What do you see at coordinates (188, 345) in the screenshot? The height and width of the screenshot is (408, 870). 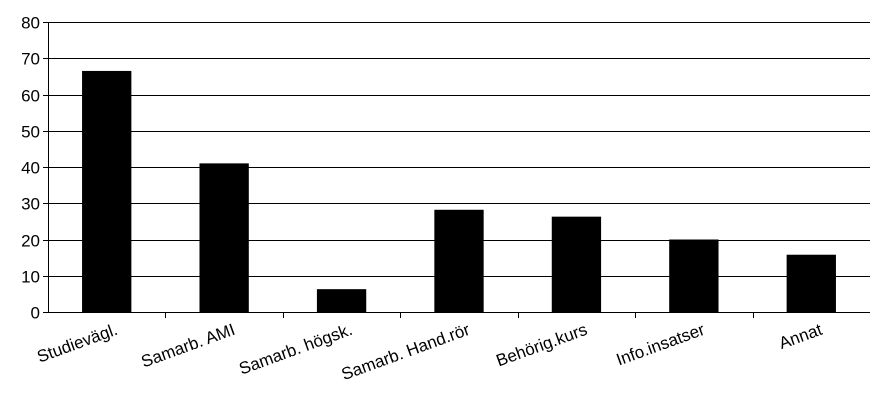 I see `x-category-label-1: Samarb. AMI` at bounding box center [188, 345].